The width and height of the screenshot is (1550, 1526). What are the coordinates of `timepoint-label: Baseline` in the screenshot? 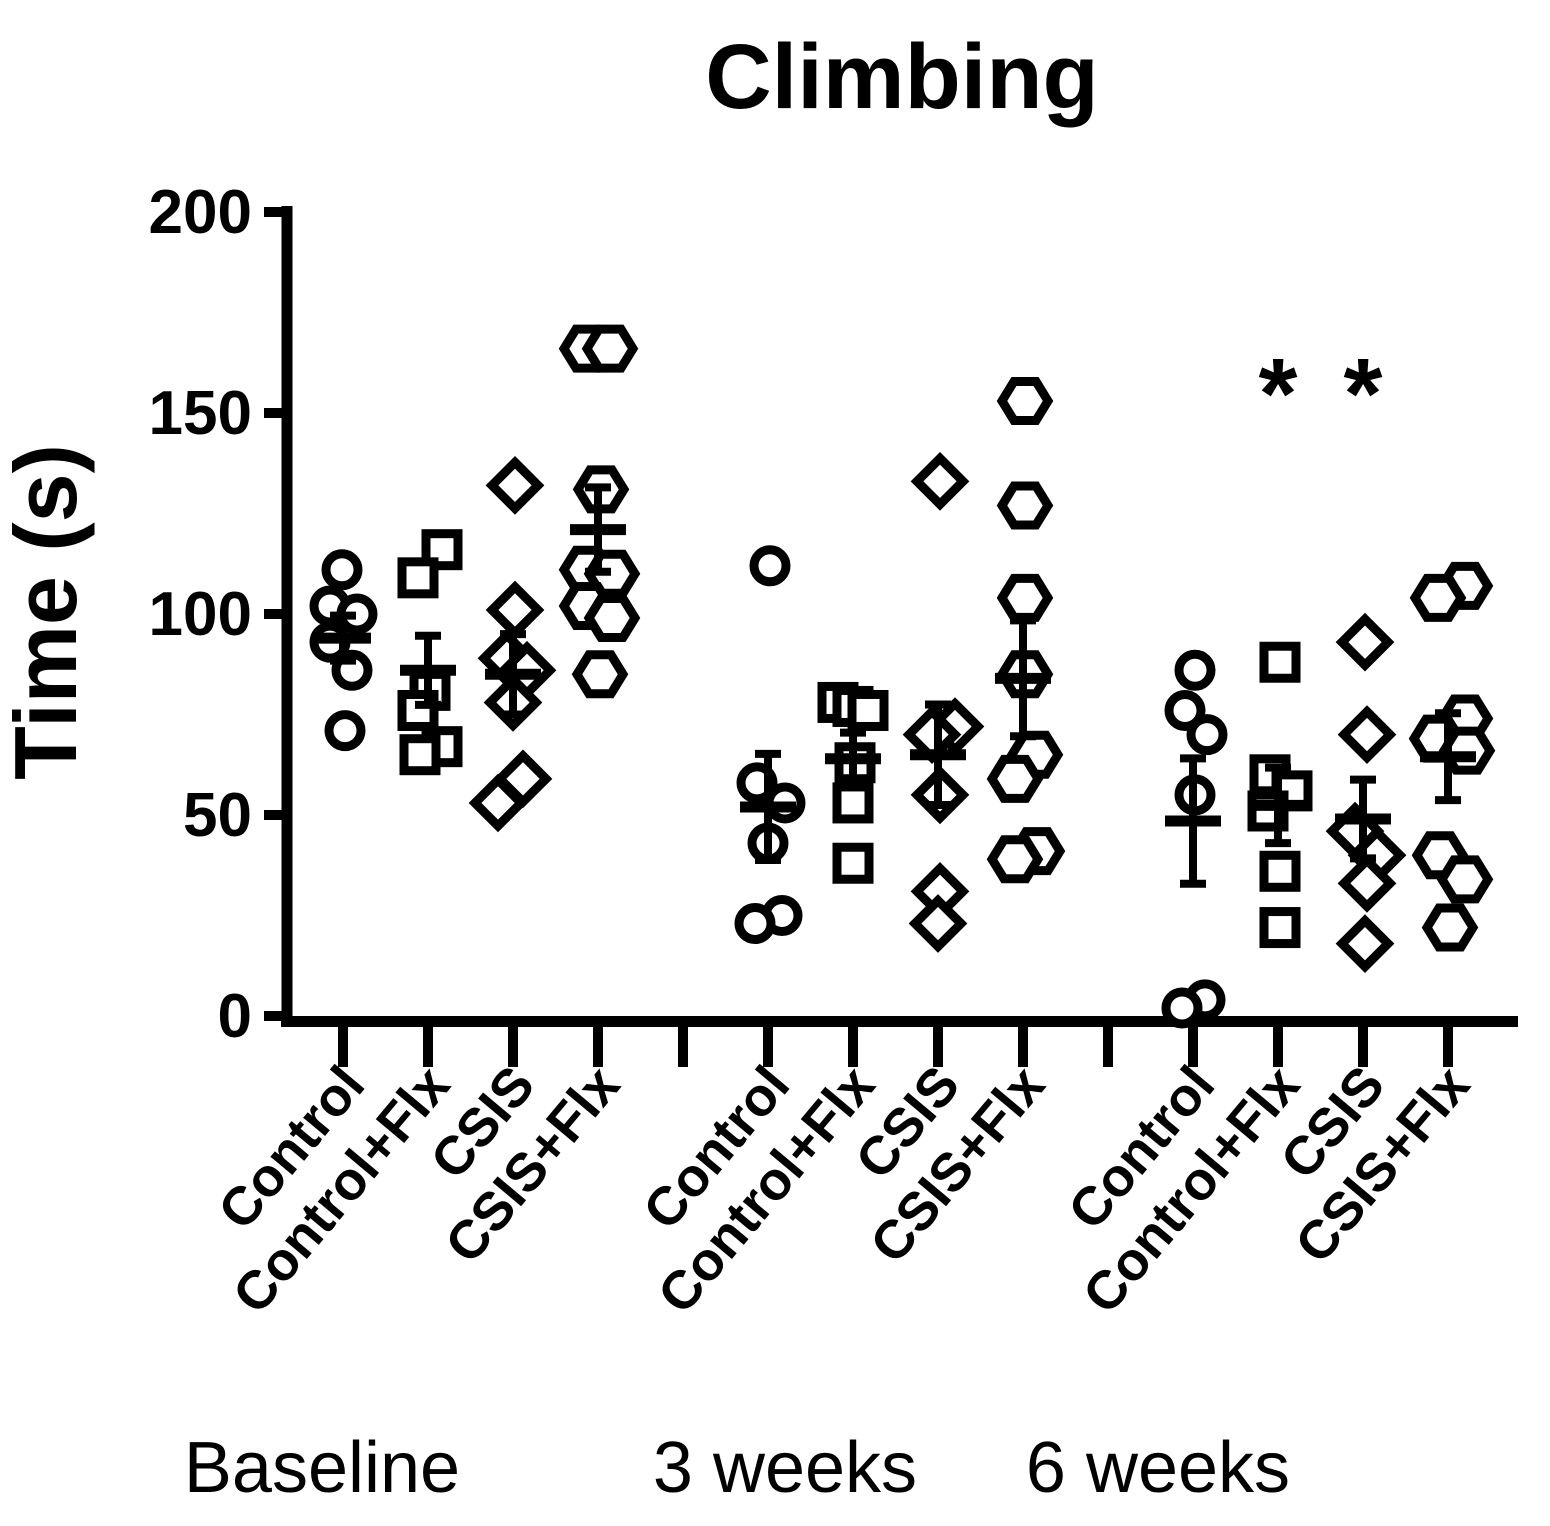 It's located at (322, 1468).